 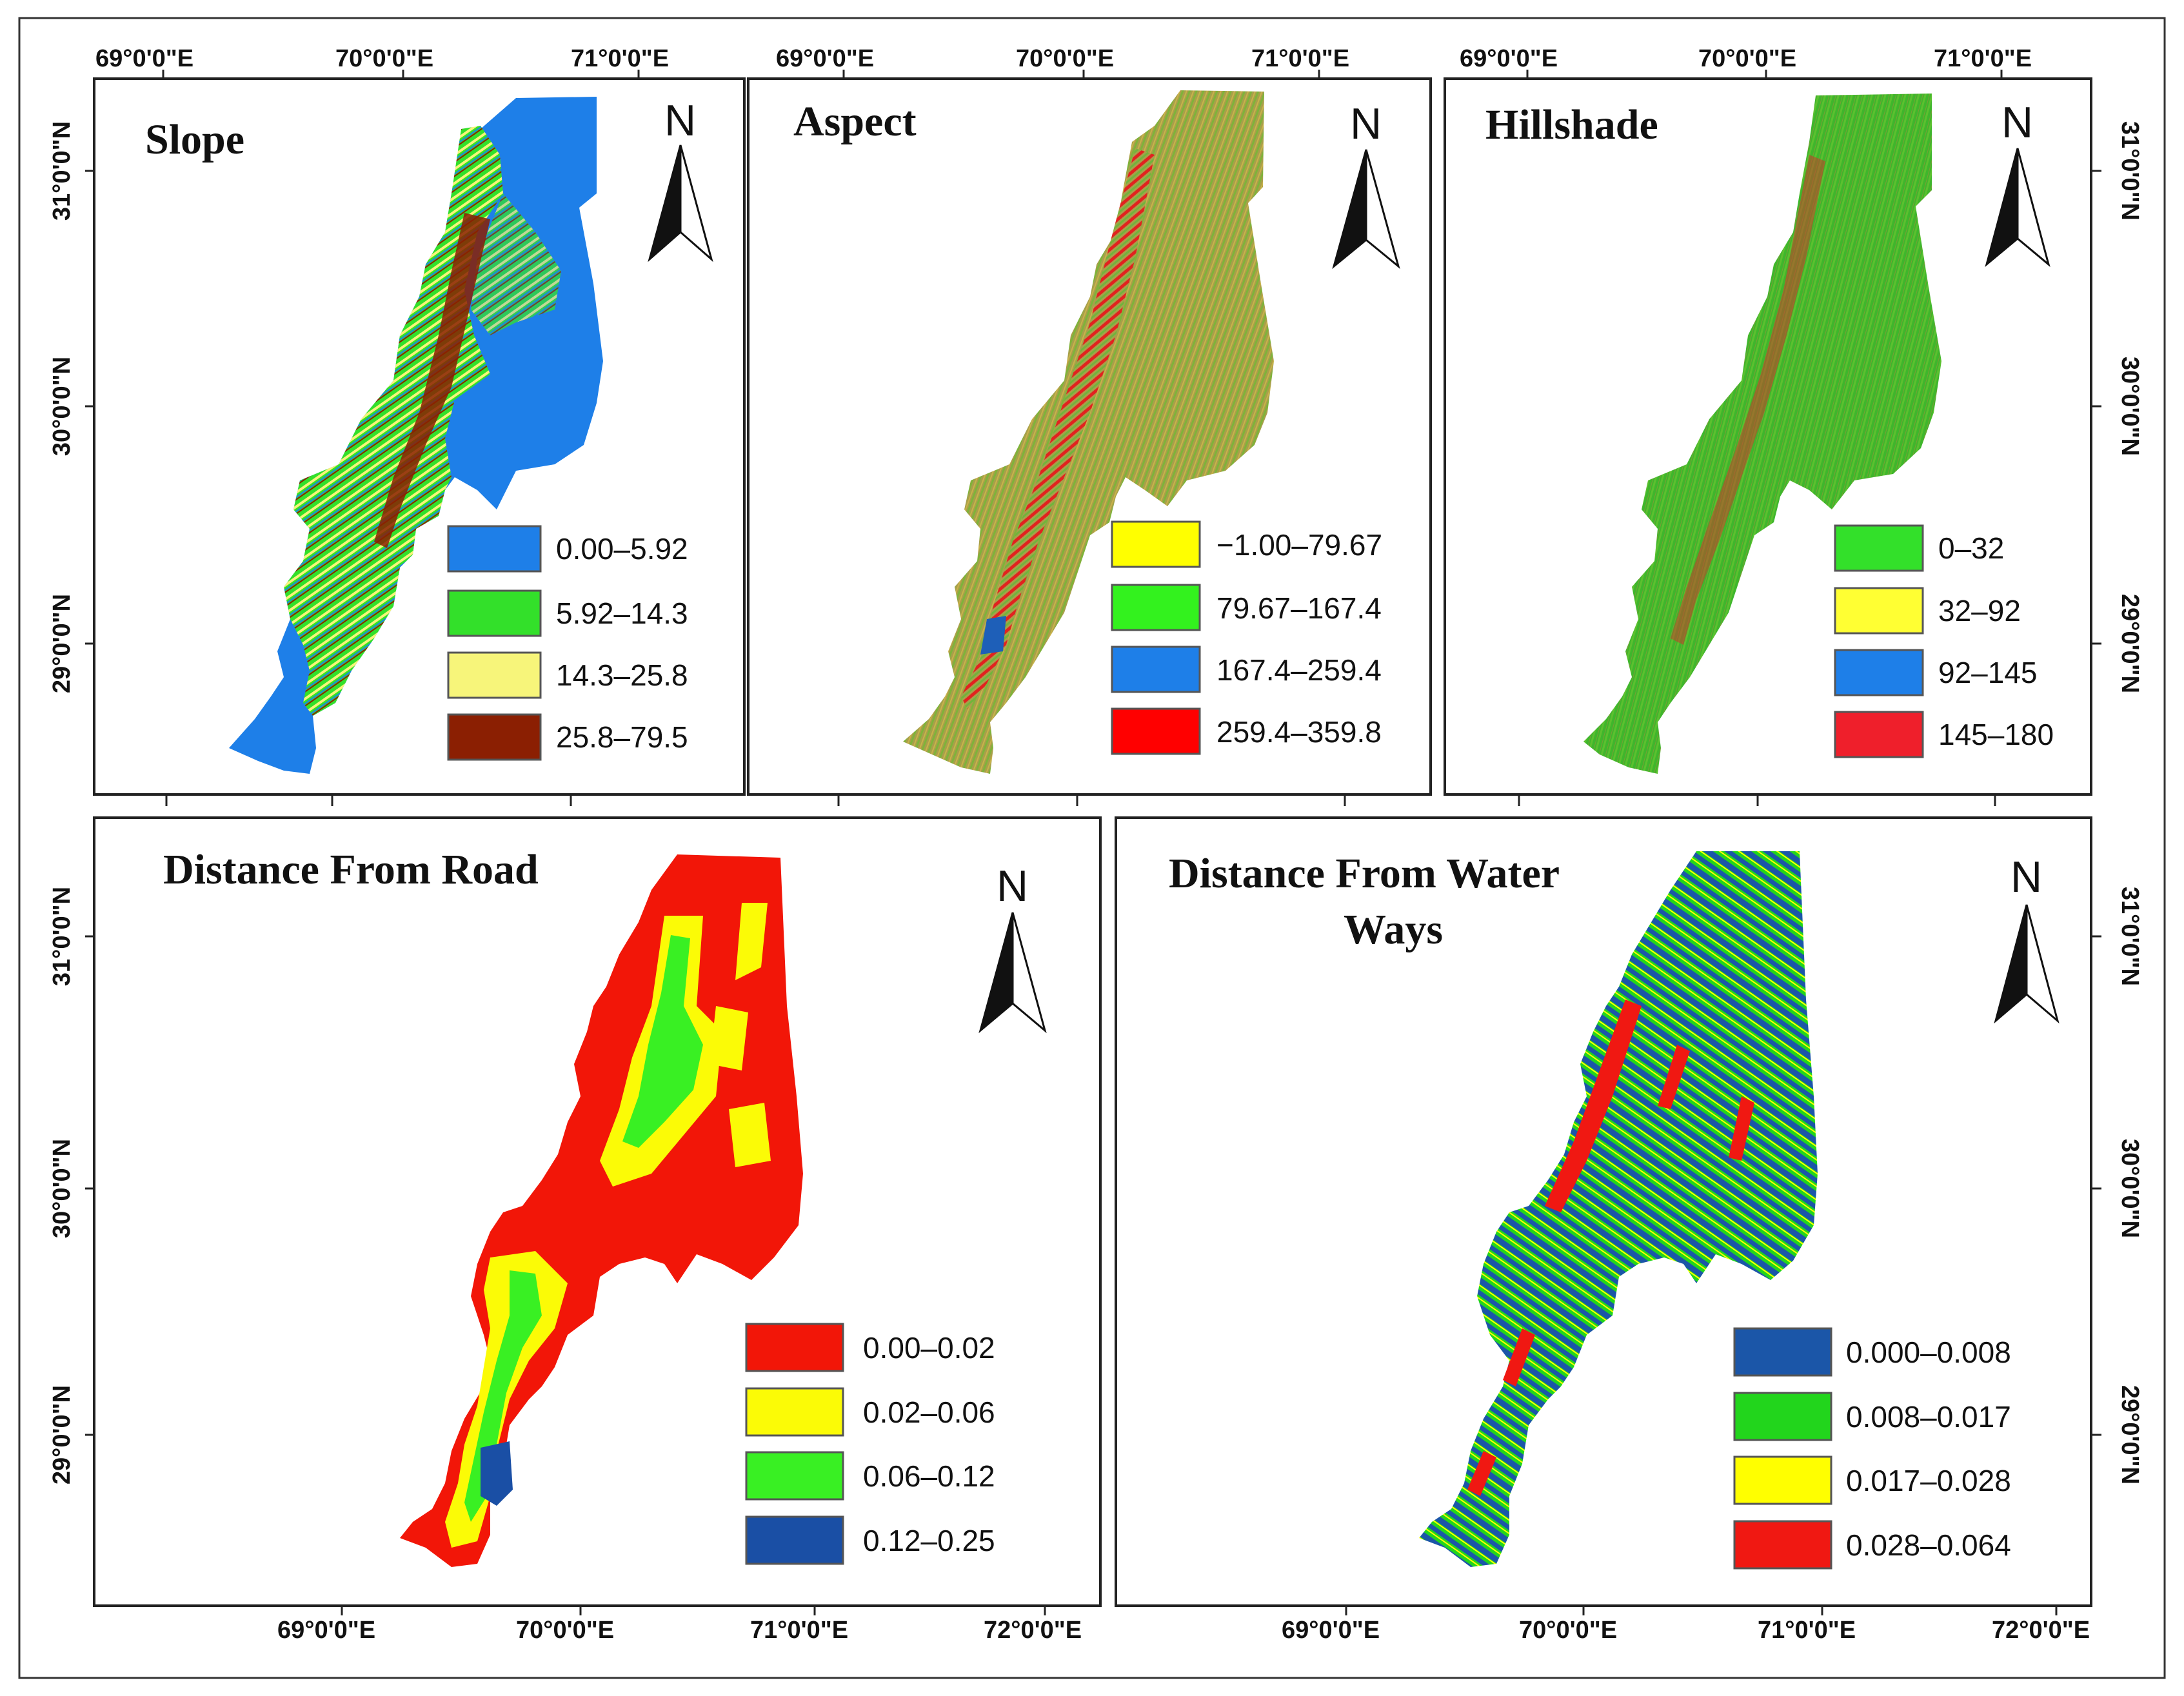 I want to click on aspect-title: Aspect, so click(x=855, y=121).